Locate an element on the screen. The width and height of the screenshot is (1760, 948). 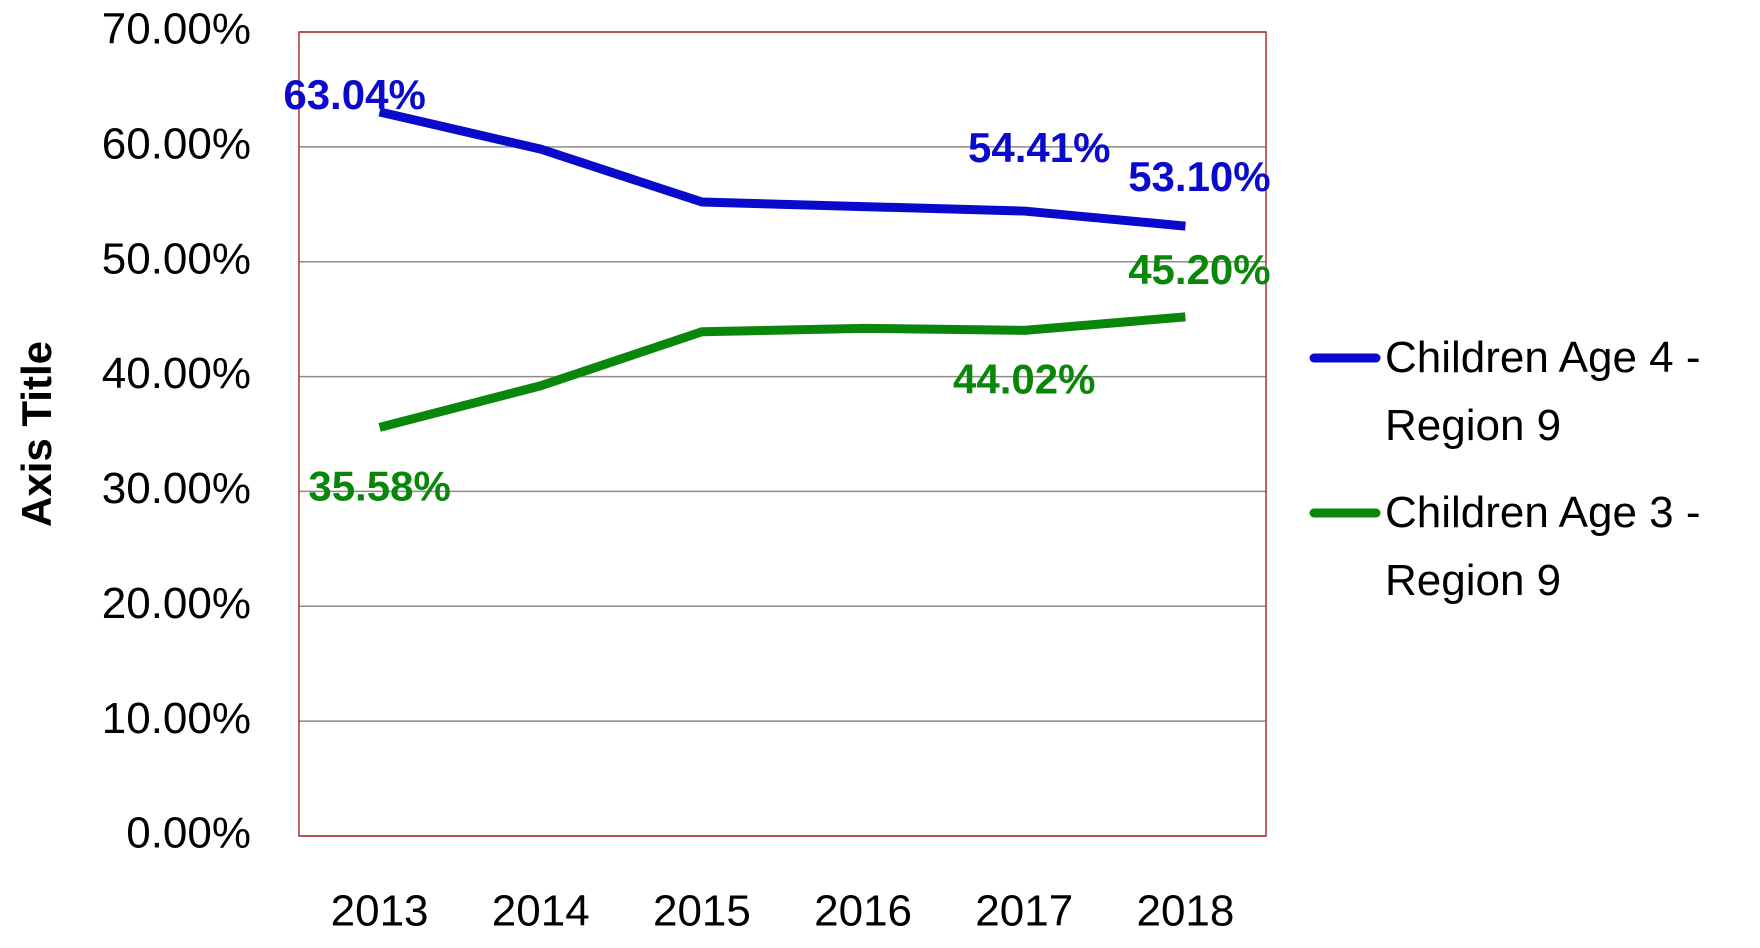
y-tick-label: 20.00% is located at coordinates (176, 603).